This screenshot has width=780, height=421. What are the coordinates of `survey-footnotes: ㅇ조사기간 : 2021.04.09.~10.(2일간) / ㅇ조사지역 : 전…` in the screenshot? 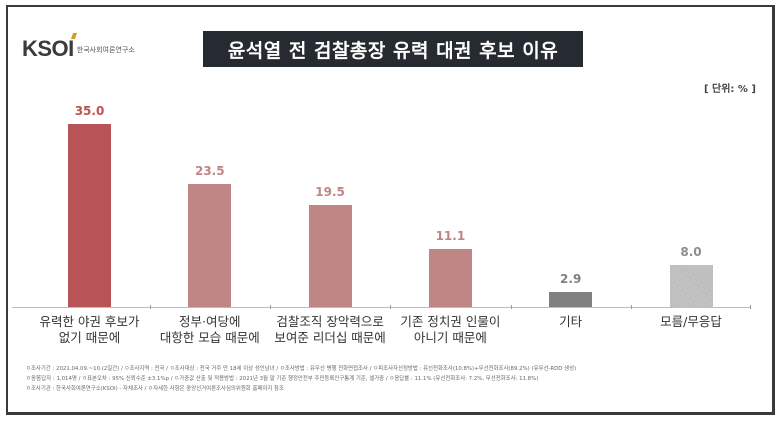 It's located at (301, 379).